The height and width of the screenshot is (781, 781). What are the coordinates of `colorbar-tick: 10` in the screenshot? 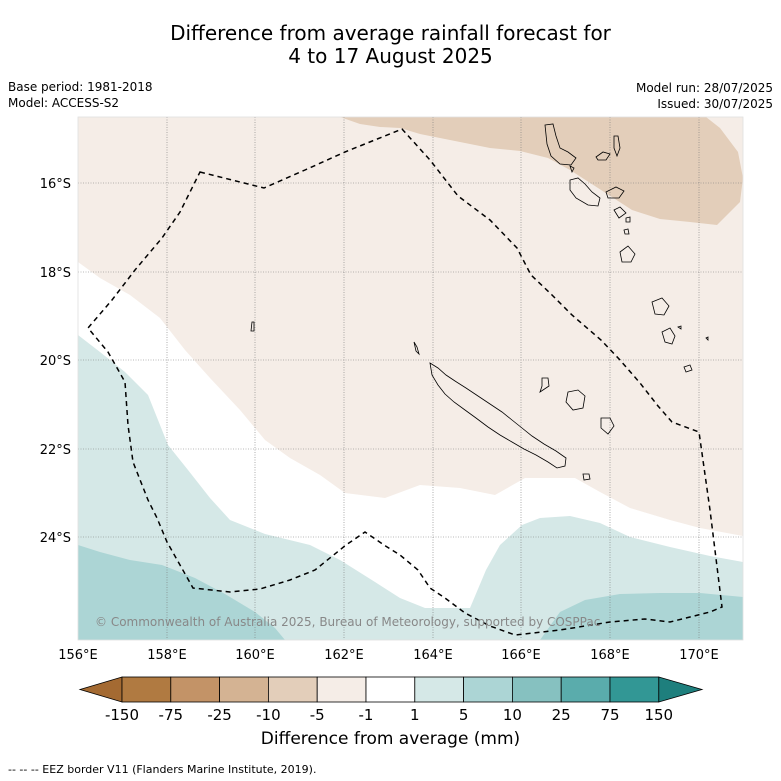 It's located at (512, 715).